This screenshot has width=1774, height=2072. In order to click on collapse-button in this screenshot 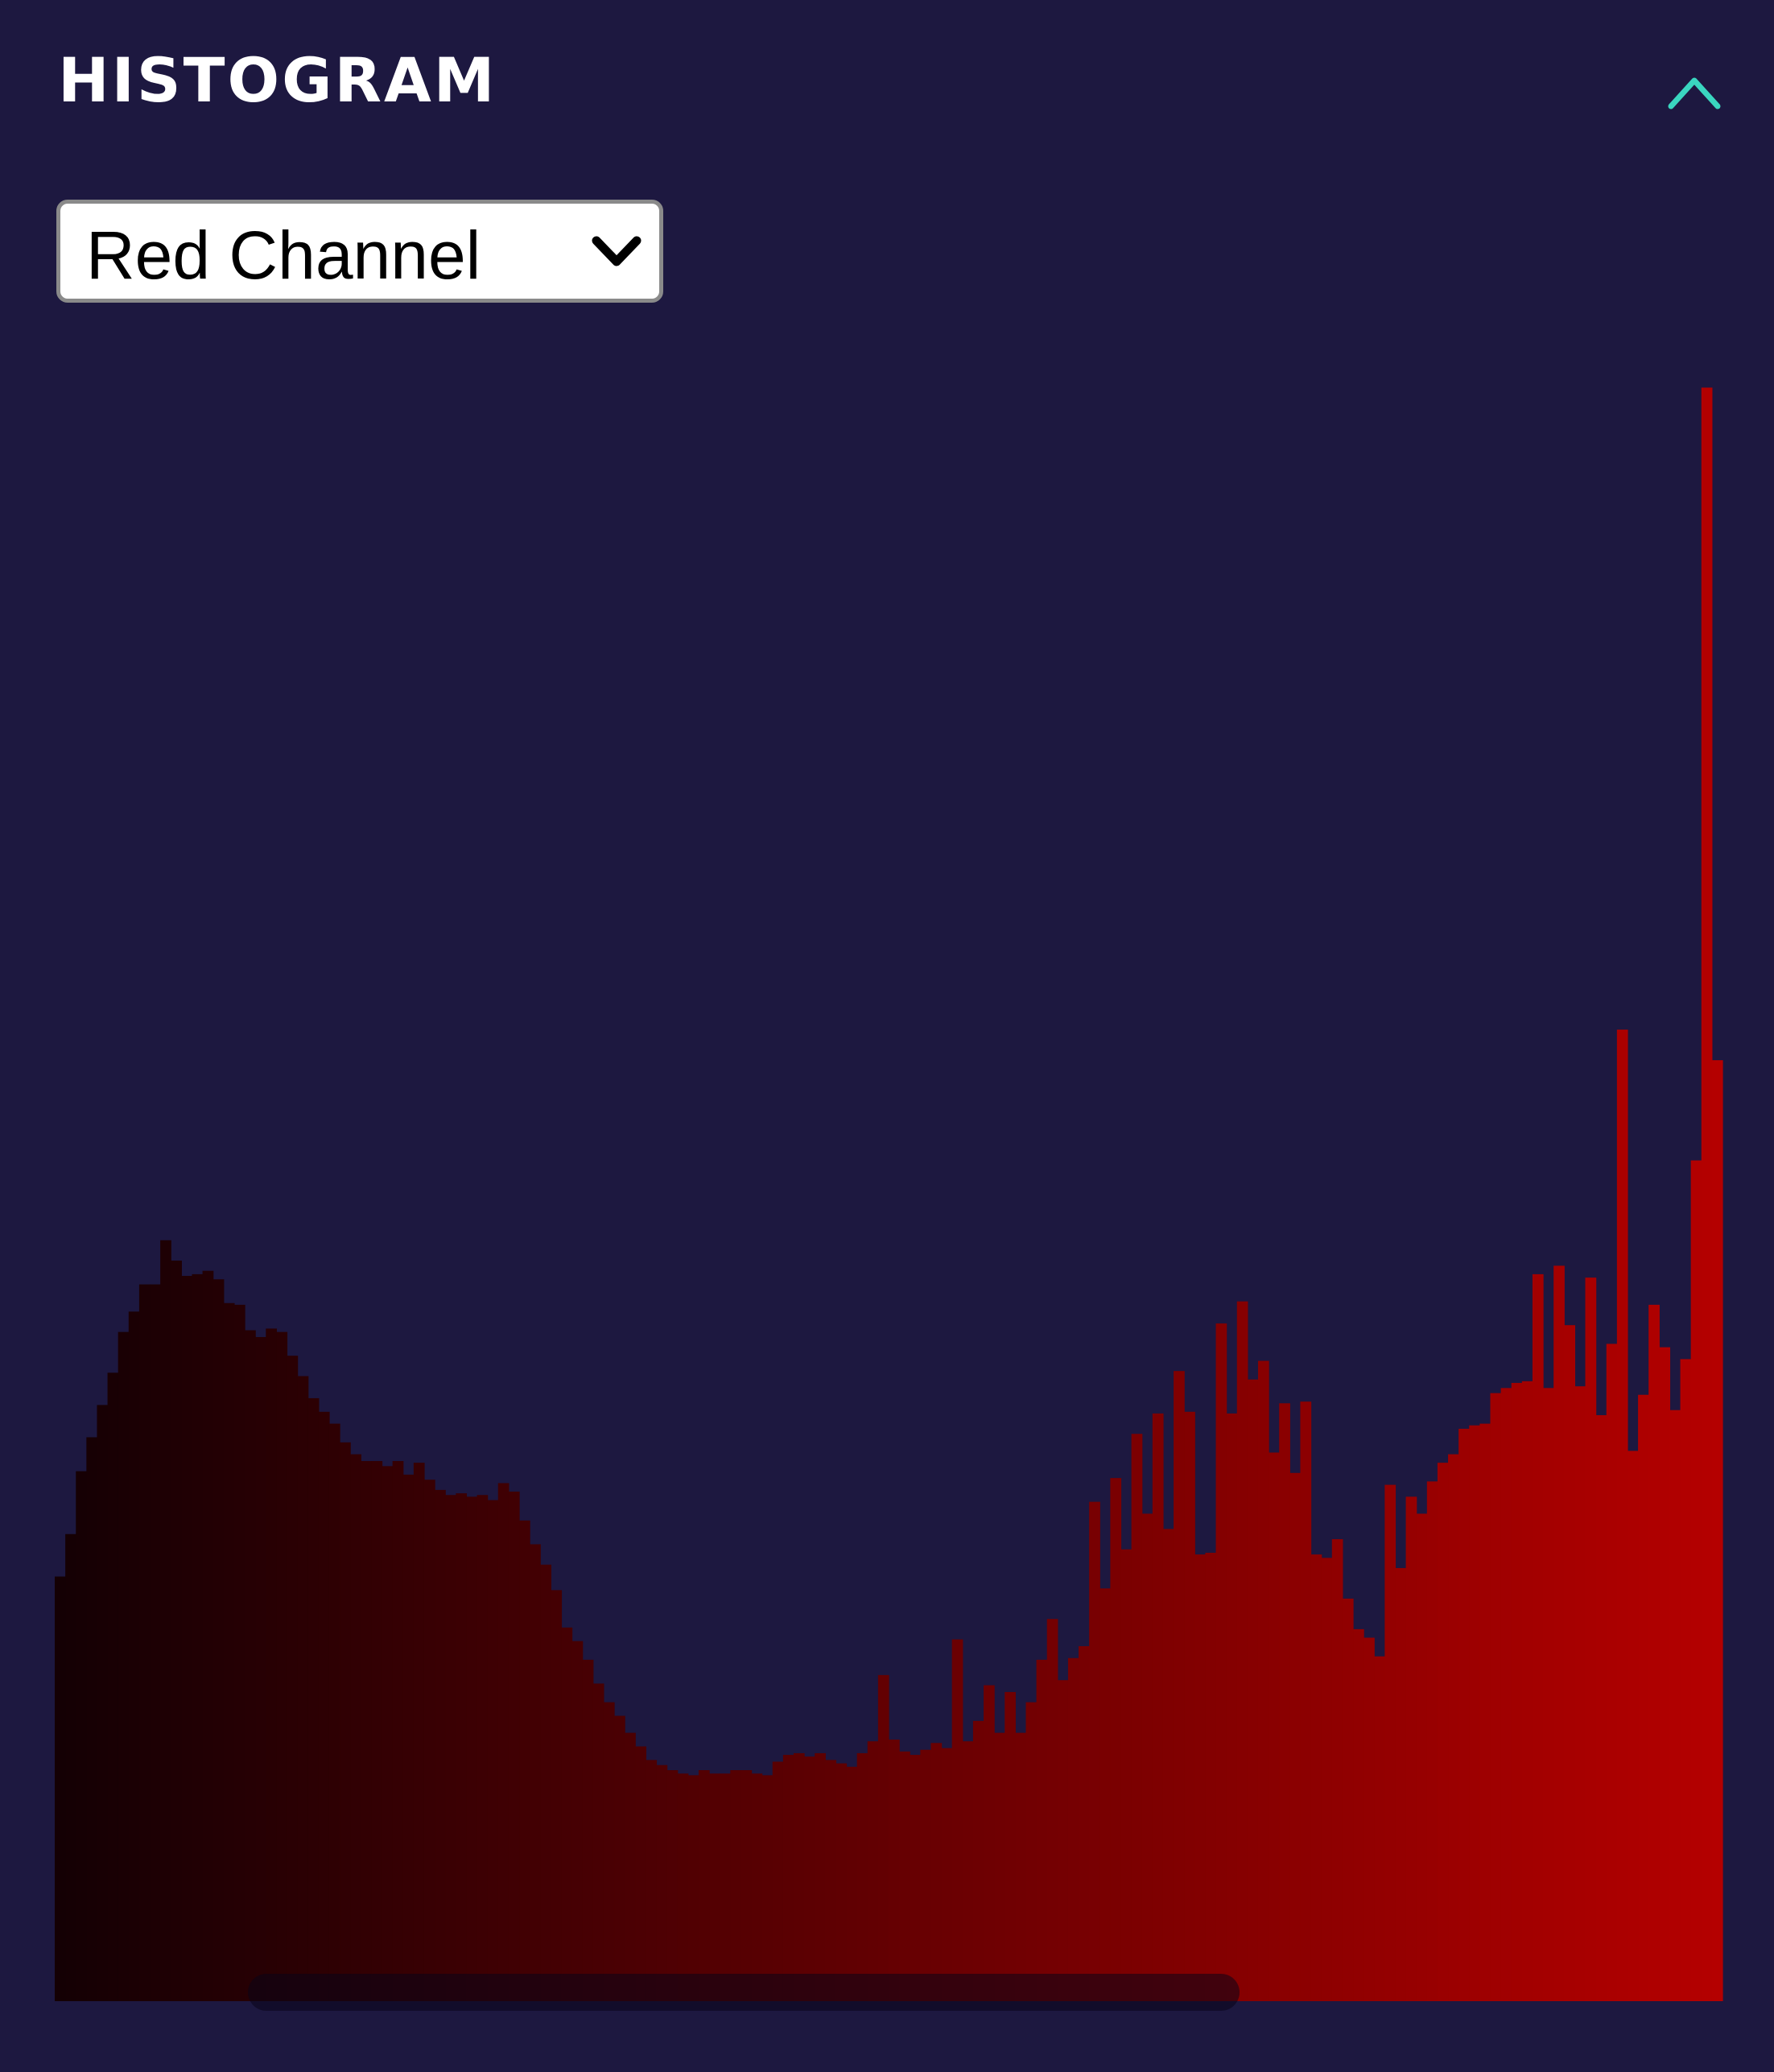, I will do `click(1694, 92)`.